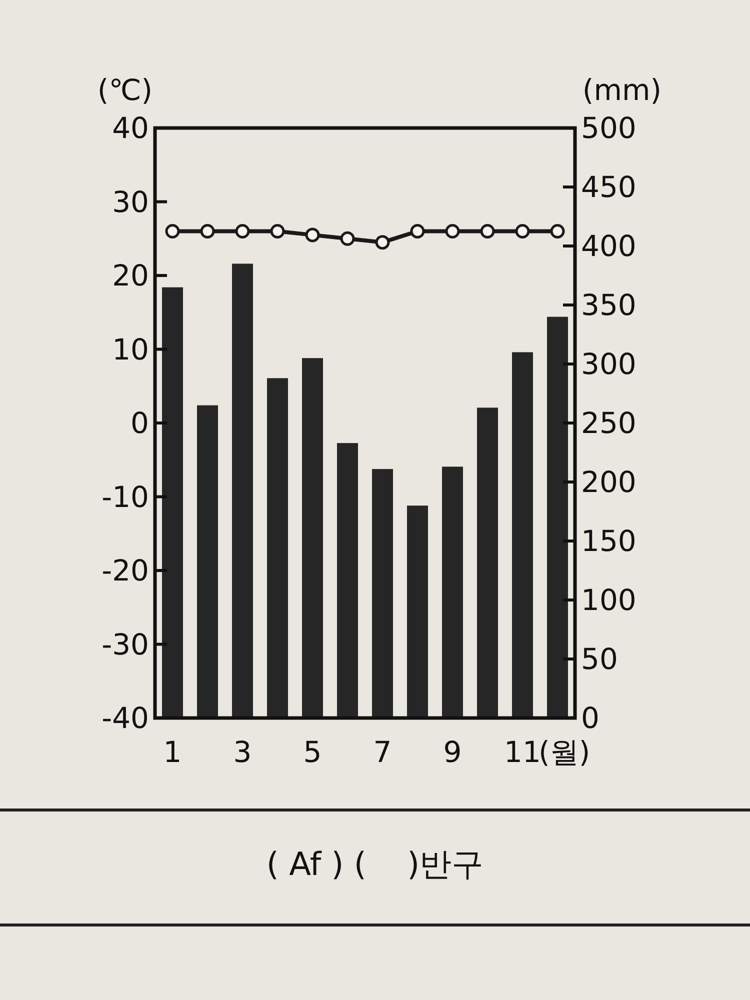  I want to click on y-tick-label: 40, so click(130, 128).